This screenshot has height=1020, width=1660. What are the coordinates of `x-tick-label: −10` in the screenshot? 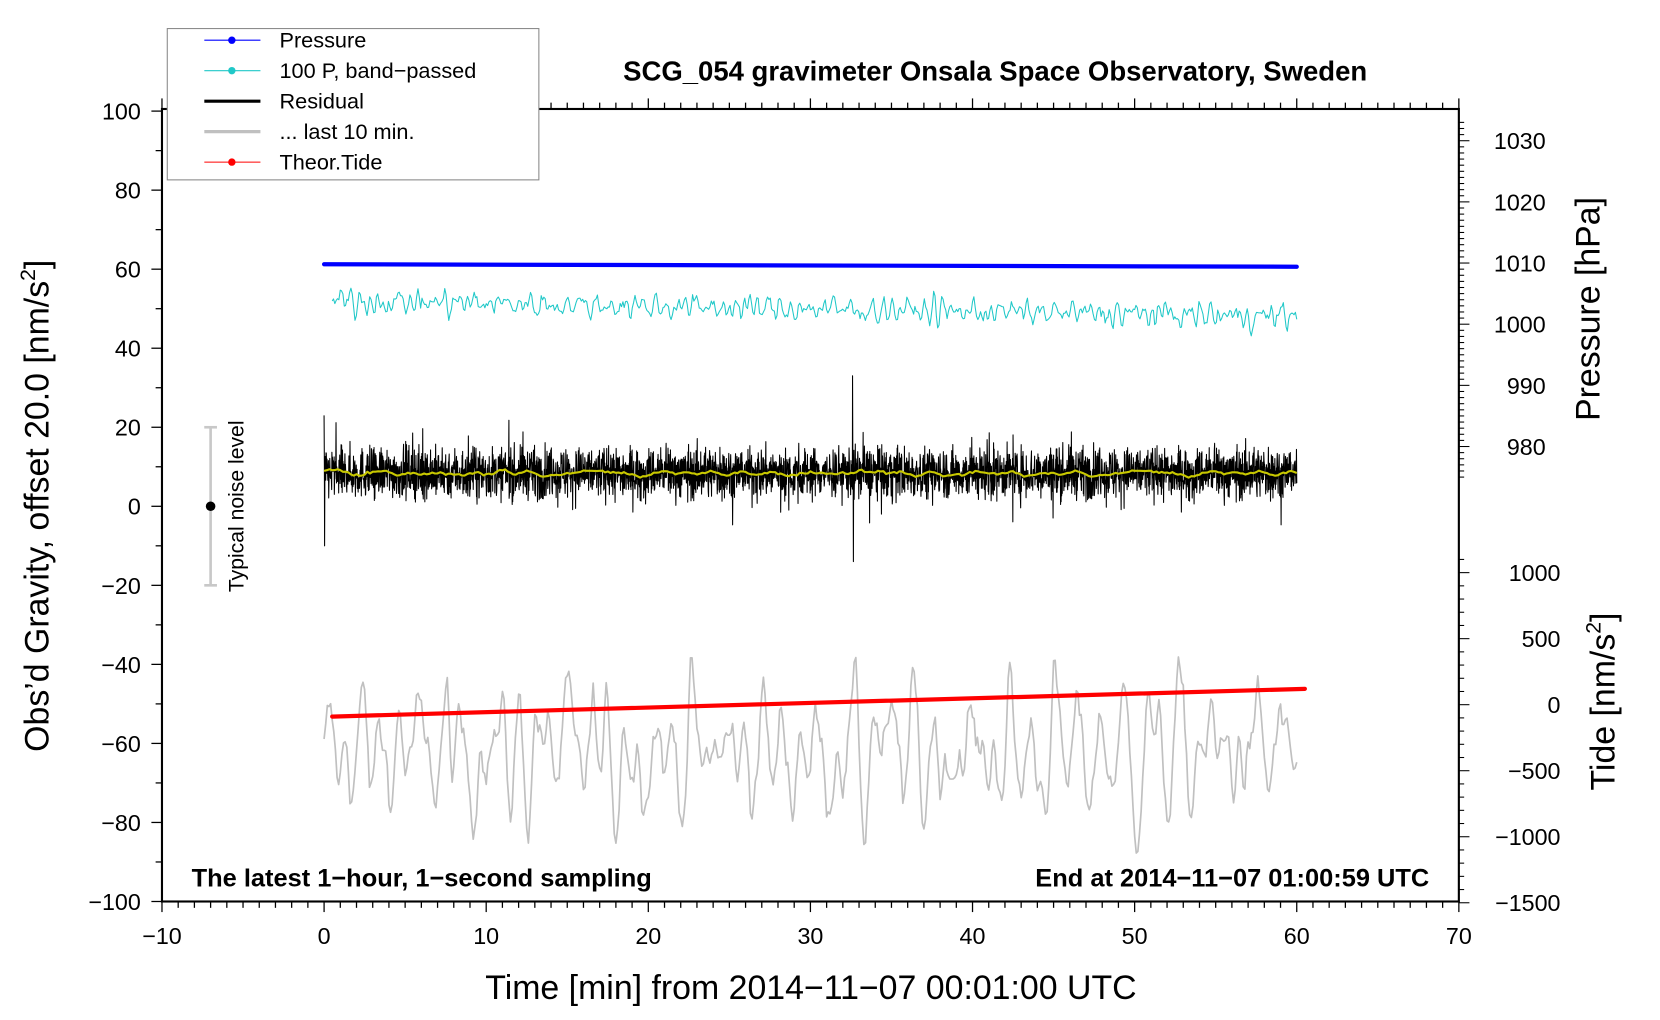 It's located at (162, 936).